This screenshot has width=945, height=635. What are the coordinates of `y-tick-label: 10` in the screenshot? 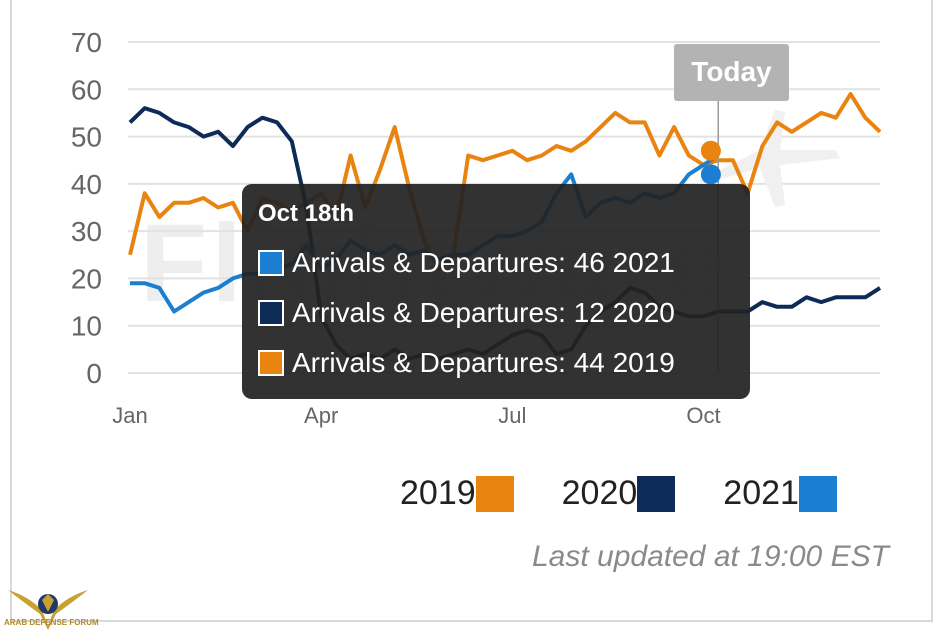 It's located at (86, 326).